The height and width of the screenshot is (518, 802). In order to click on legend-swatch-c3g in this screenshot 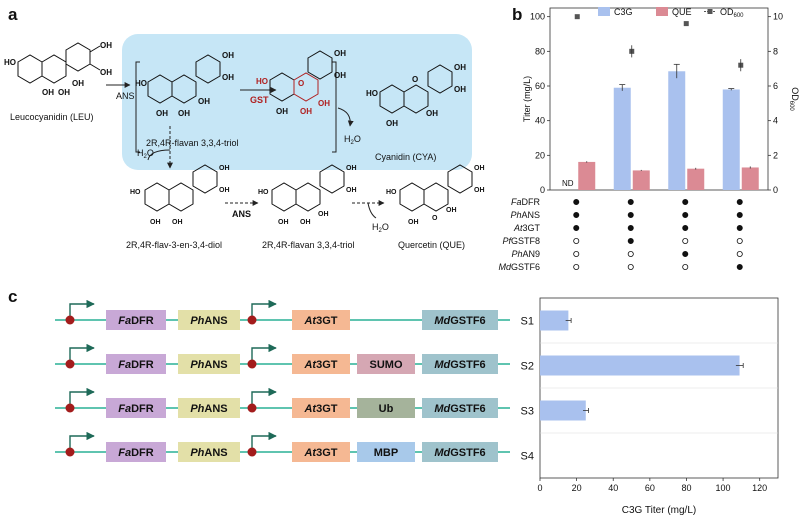, I will do `click(604, 11)`.